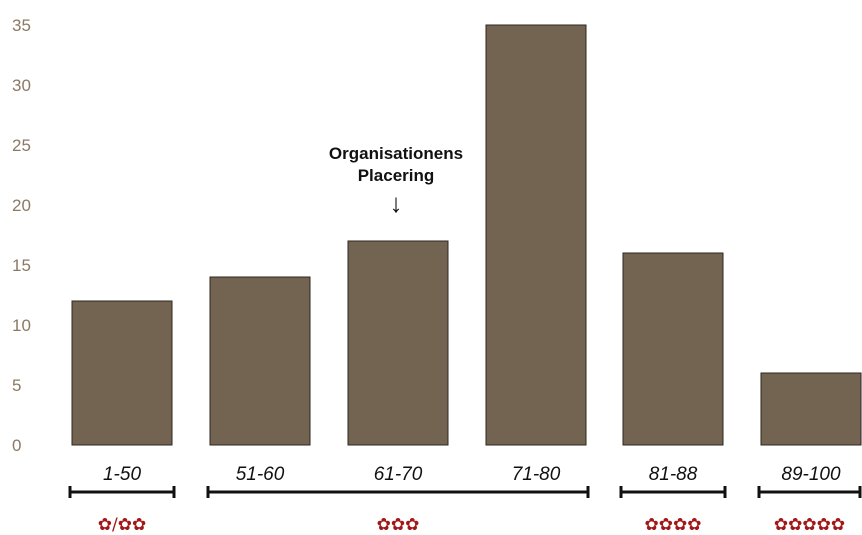  I want to click on x-category-label: 89-100, so click(811, 474).